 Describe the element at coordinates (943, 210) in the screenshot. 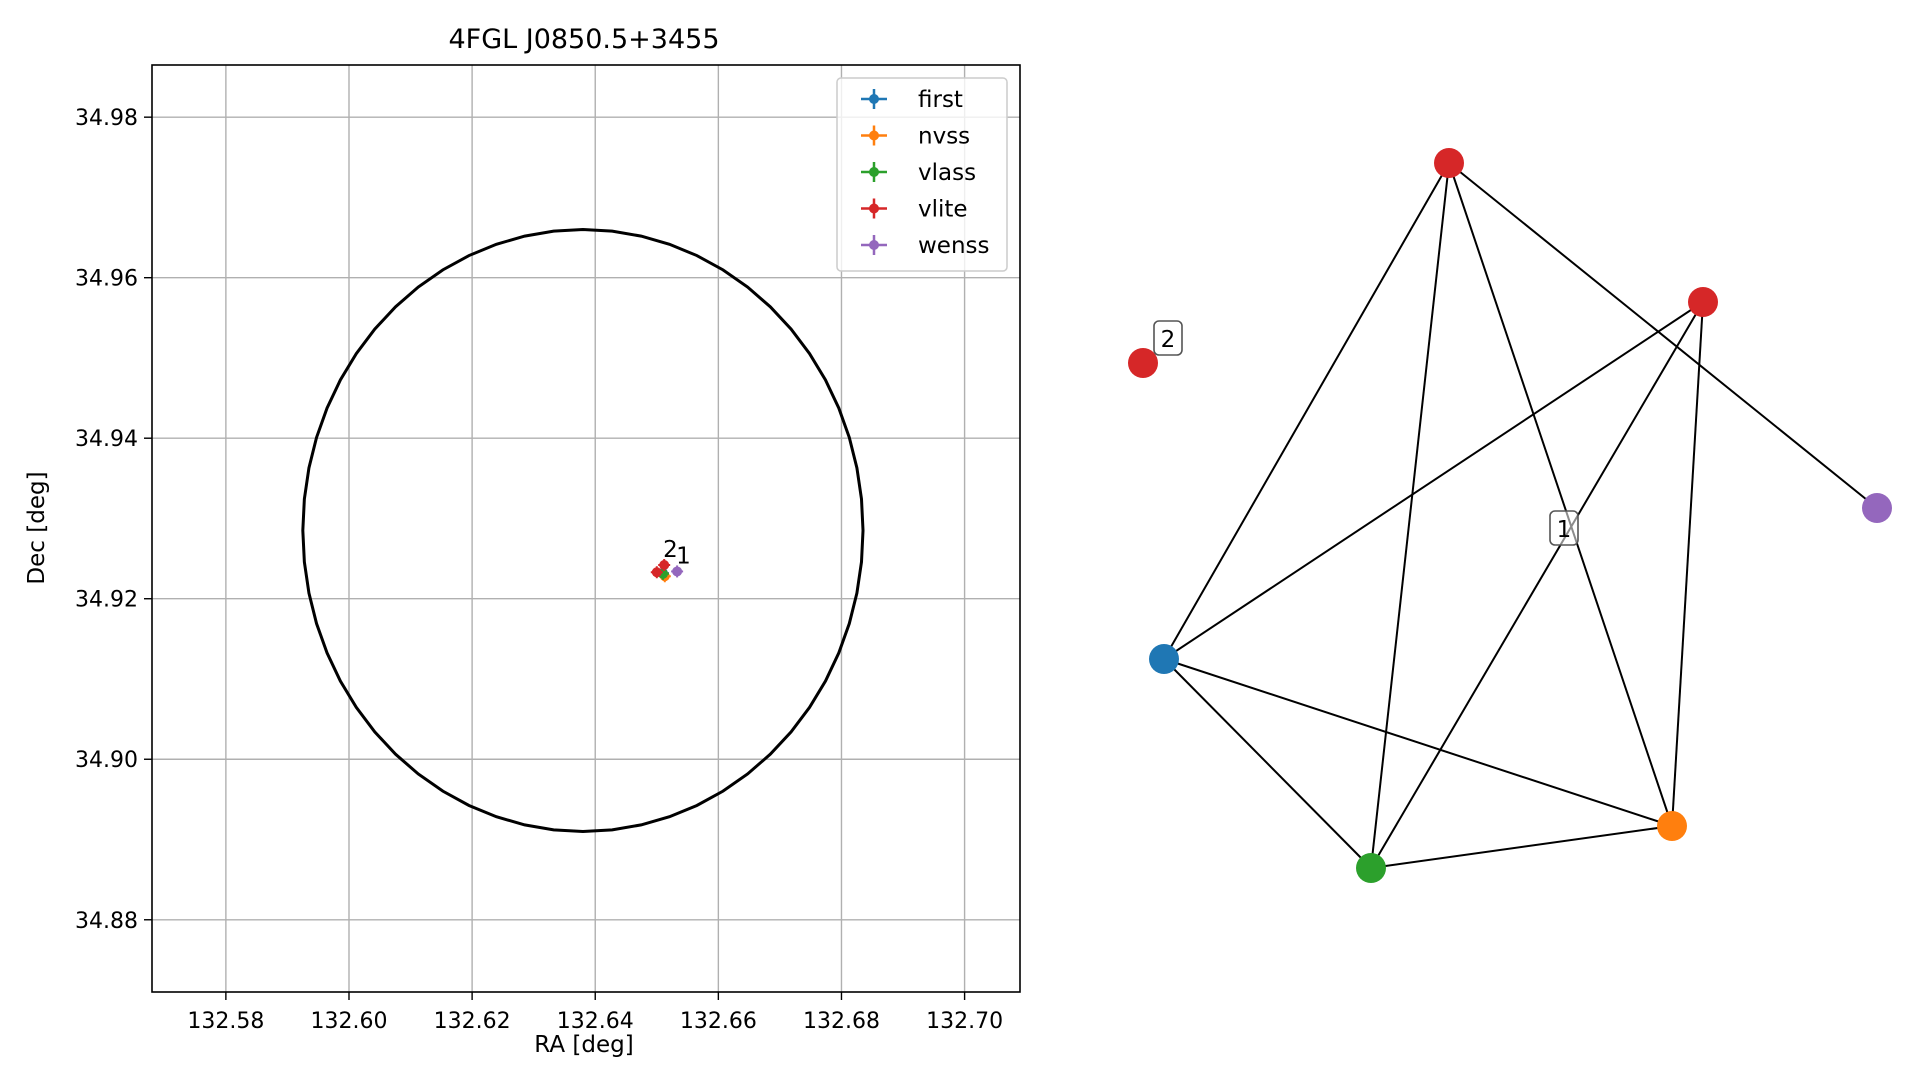

I see `legend-label-vlite: vlite` at that location.